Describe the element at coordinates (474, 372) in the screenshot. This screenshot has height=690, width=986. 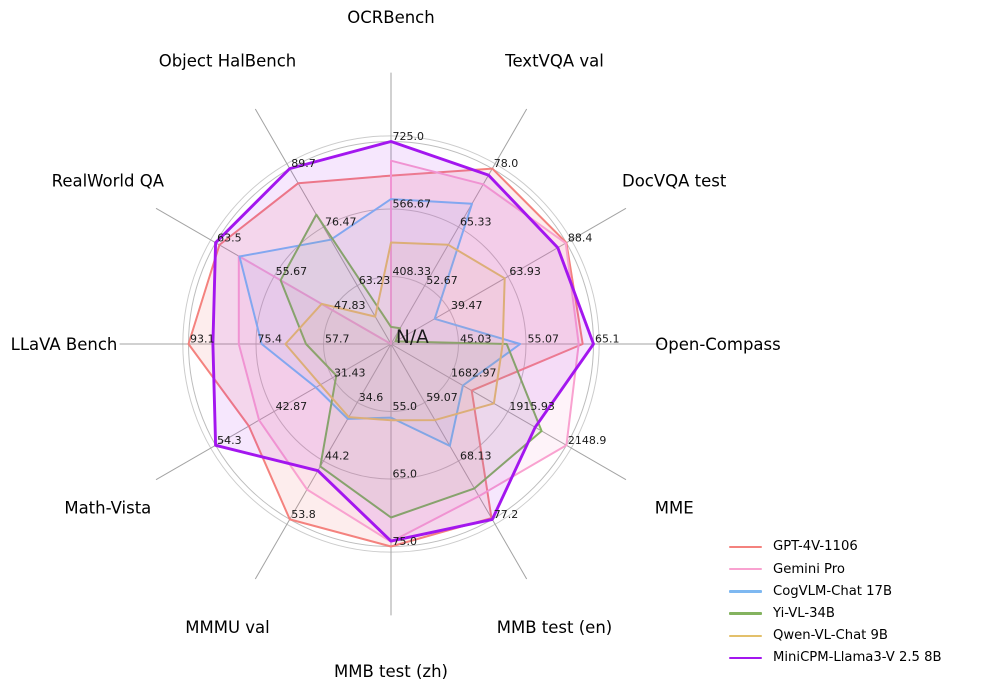
I see `tick-label: 1682.97` at that location.